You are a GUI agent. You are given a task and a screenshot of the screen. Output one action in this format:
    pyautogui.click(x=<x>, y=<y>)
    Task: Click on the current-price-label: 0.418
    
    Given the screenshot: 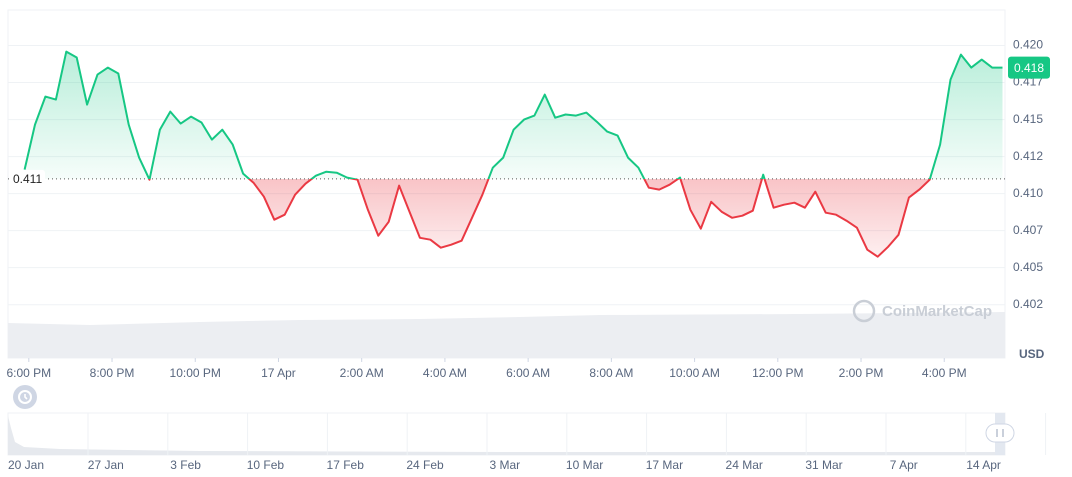 What is the action you would take?
    pyautogui.click(x=1029, y=68)
    